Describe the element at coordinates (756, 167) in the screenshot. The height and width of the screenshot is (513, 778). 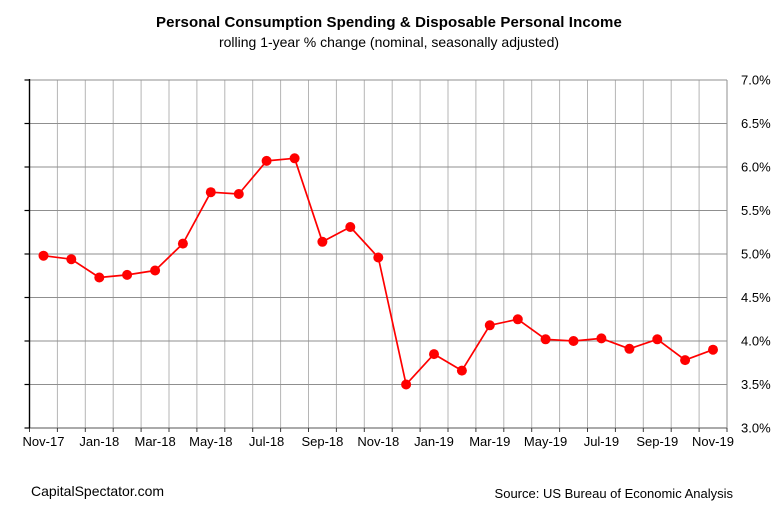
I see `y-tick-label: 6.0%` at that location.